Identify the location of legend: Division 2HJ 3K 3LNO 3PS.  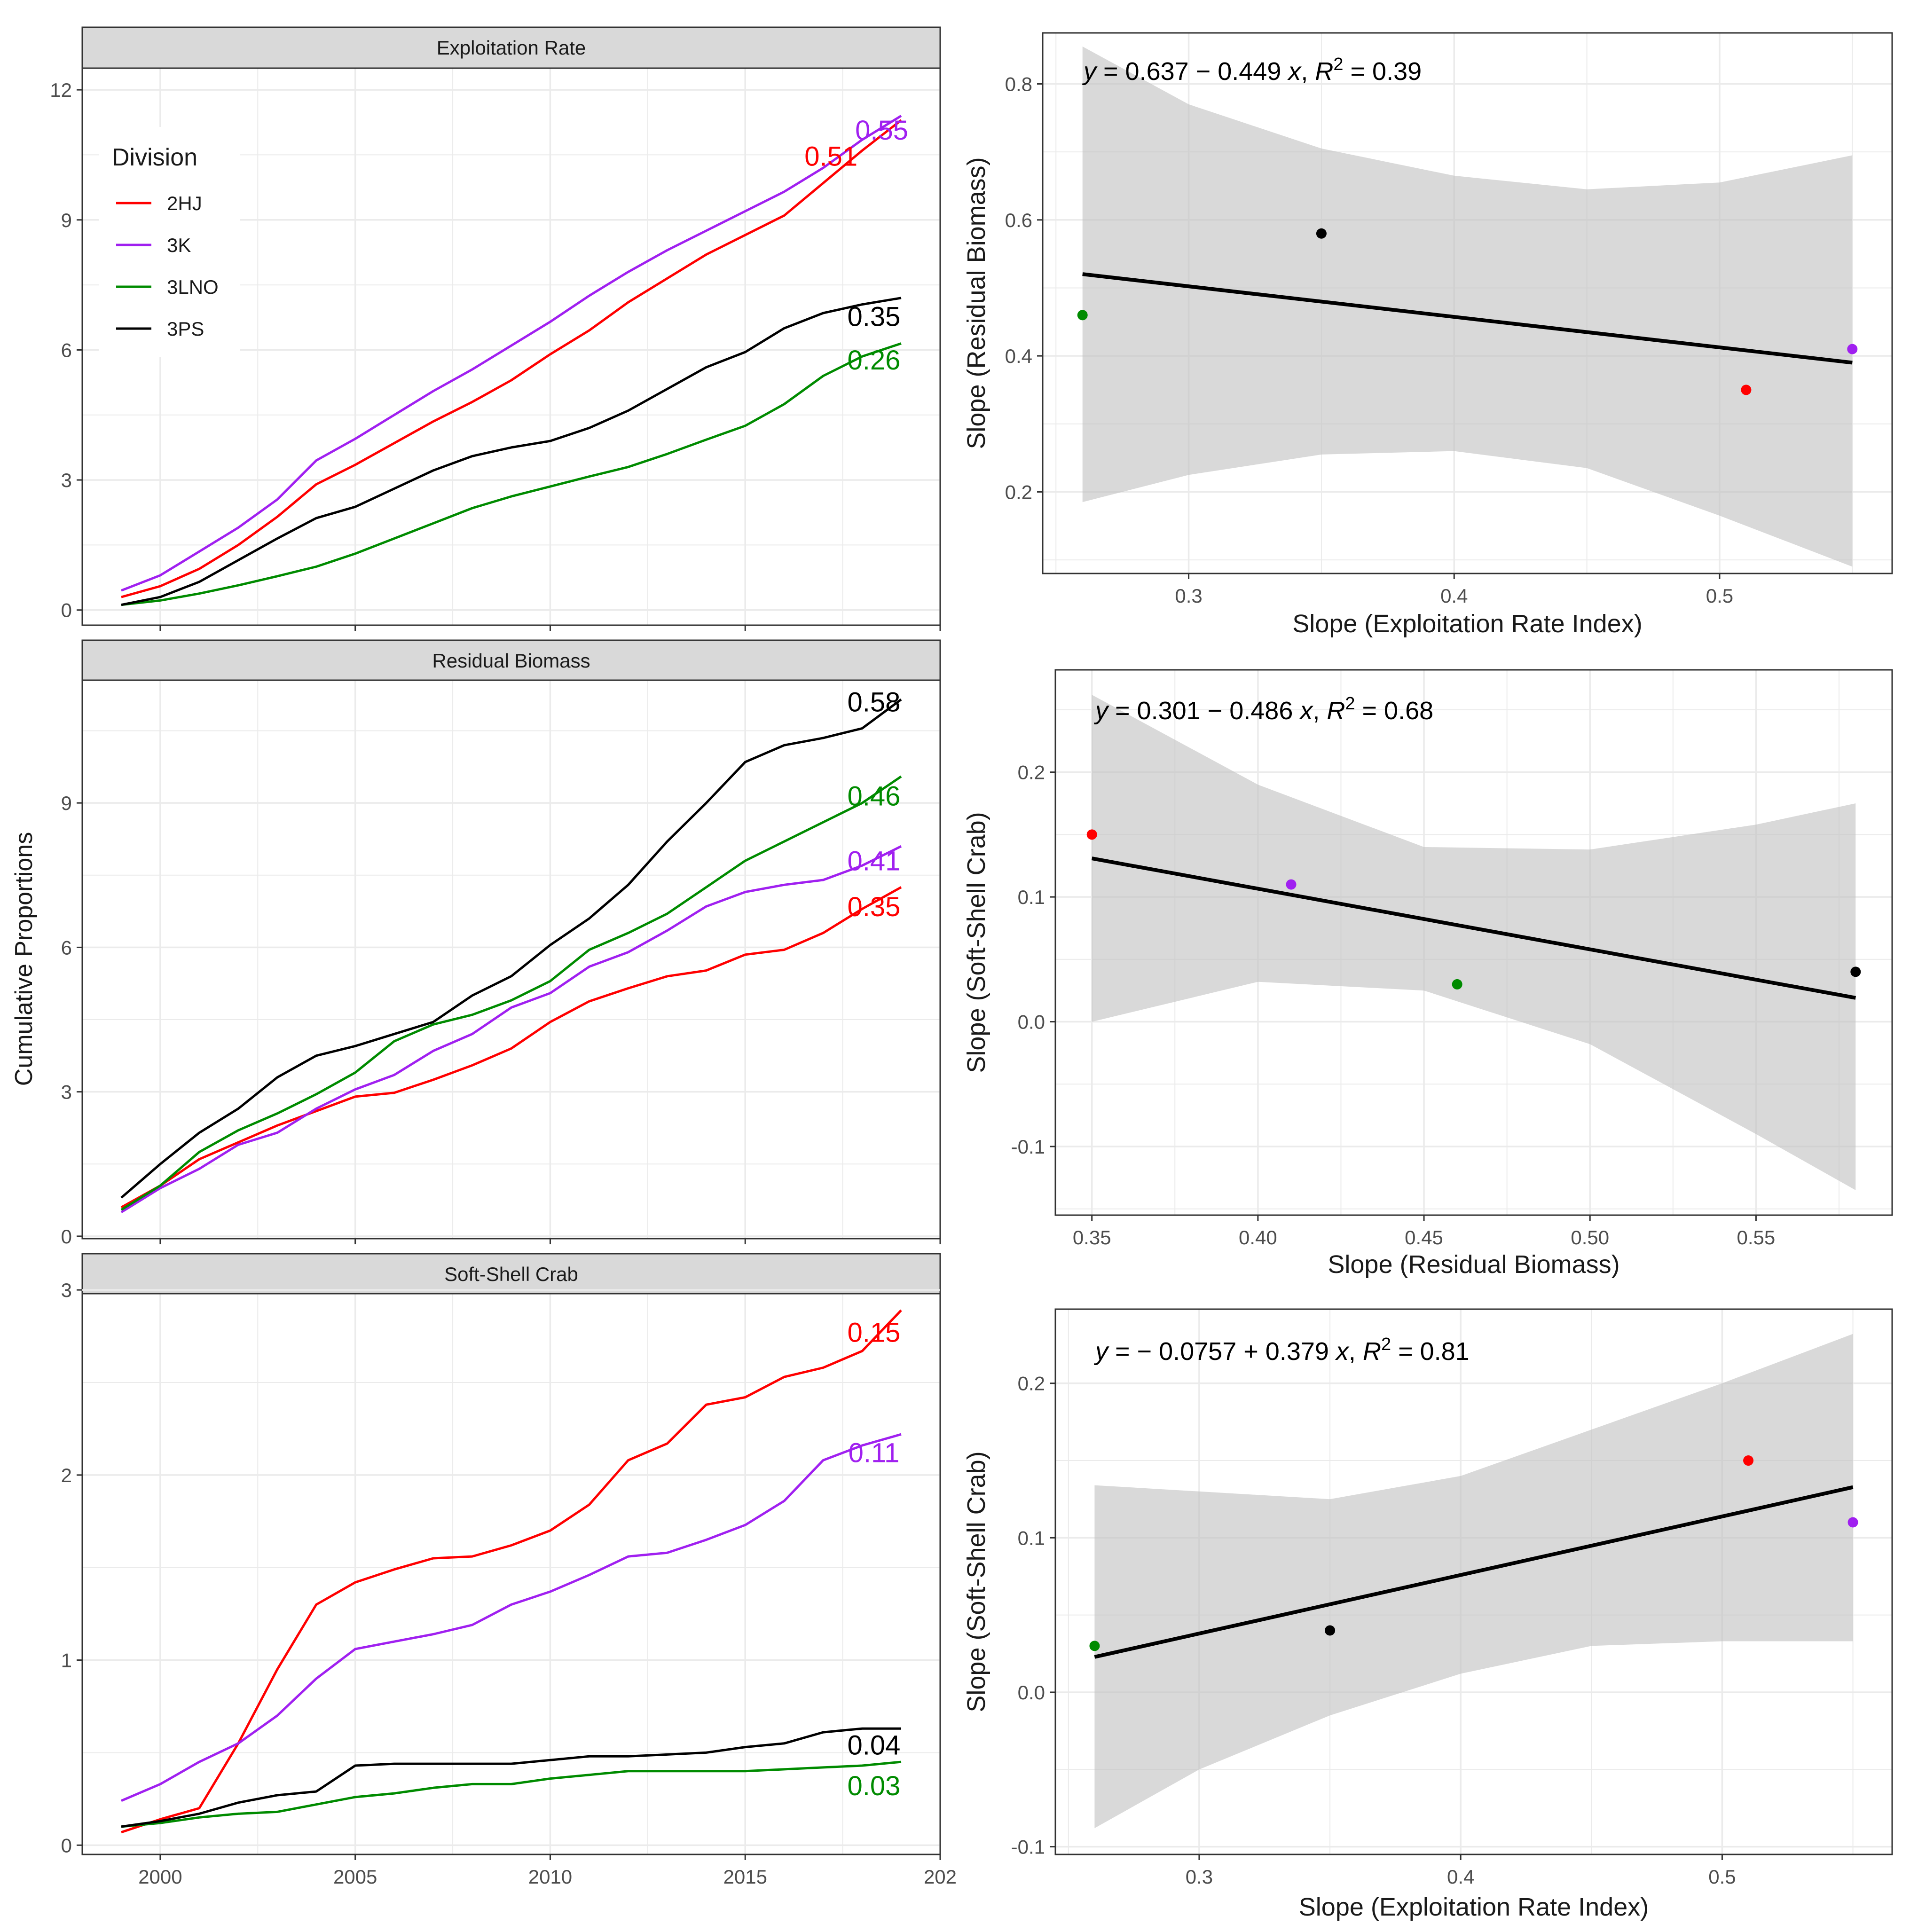
(169, 242).